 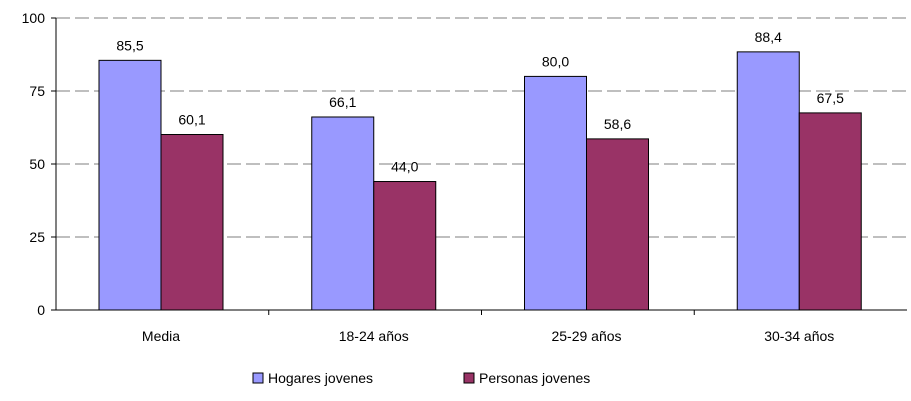 What do you see at coordinates (191, 120) in the screenshot?
I see `data-label: 60,1` at bounding box center [191, 120].